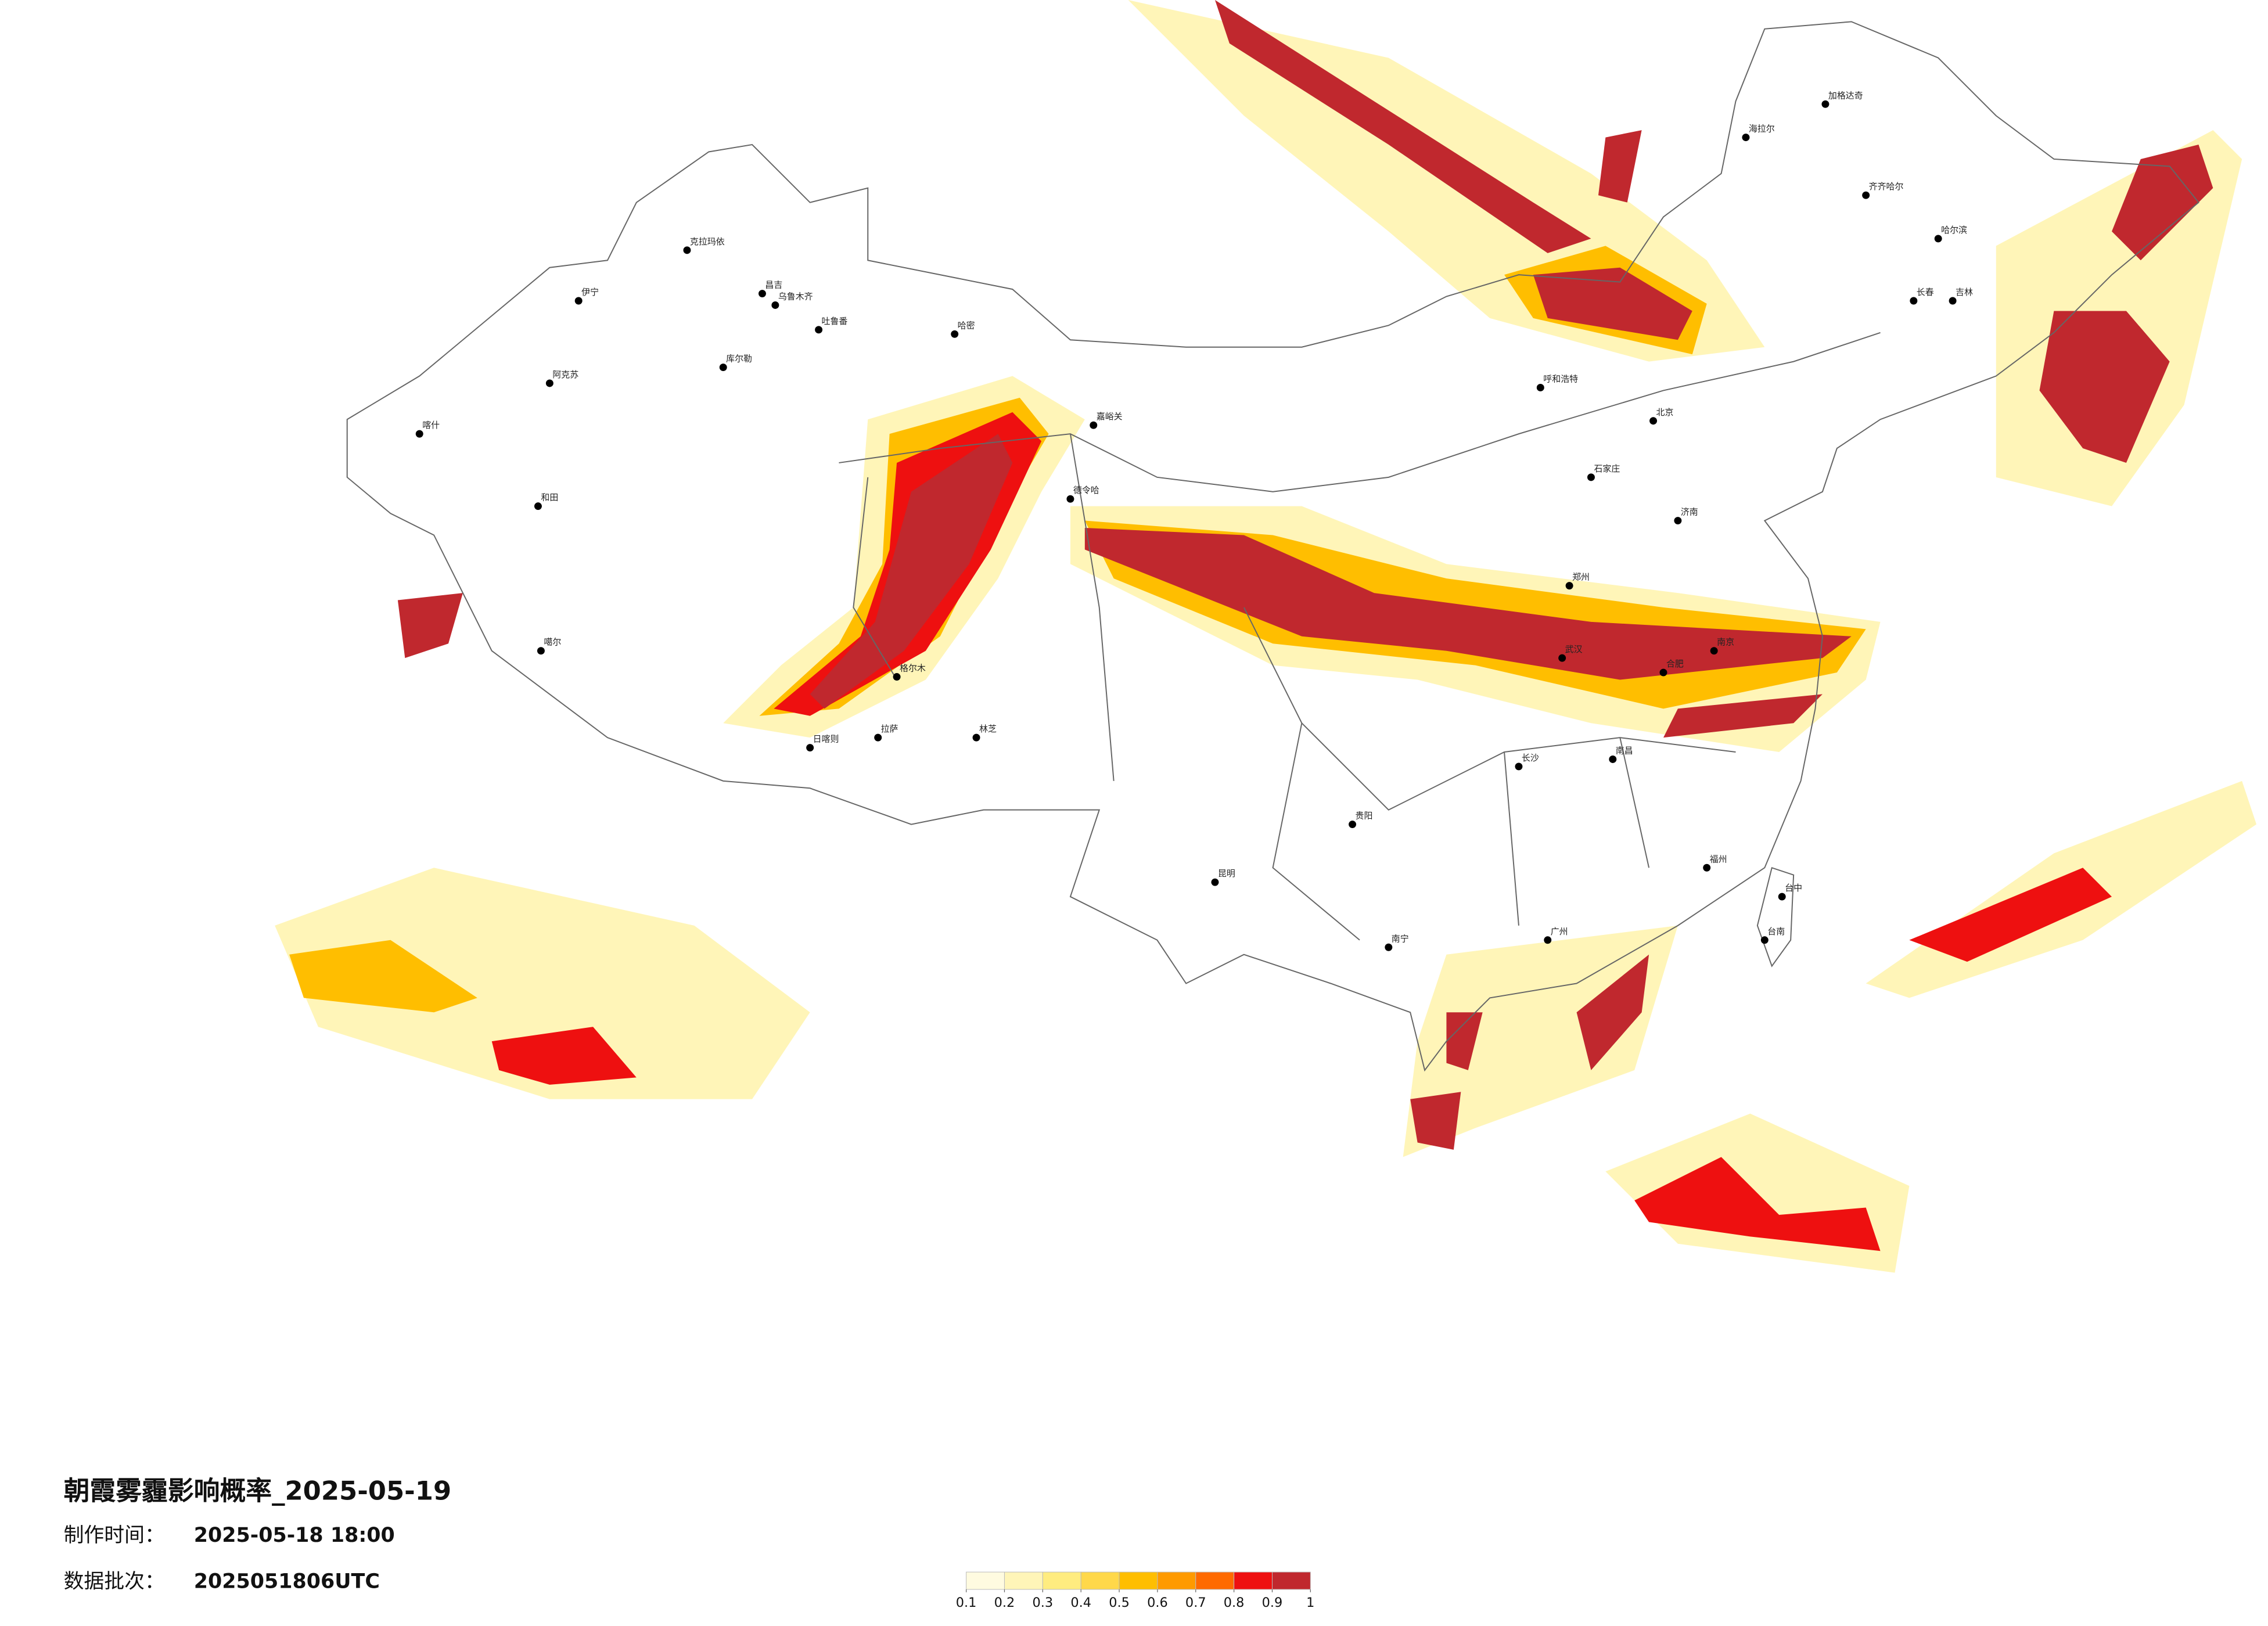 Image resolution: width=2268 pixels, height=1626 pixels. Describe the element at coordinates (1954, 230) in the screenshot. I see `city-label: 哈尔滨` at that location.